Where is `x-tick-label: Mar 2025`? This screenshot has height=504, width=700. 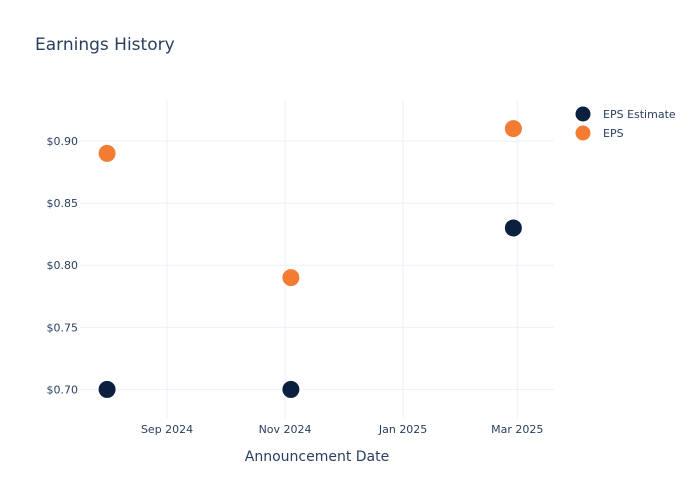 x-tick-label: Mar 2025 is located at coordinates (517, 429).